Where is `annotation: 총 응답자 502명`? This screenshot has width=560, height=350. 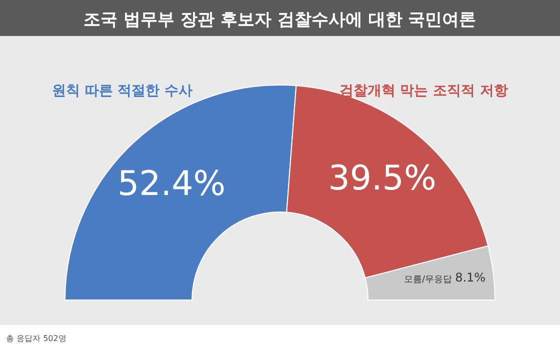 annotation: 총 응답자 502명 is located at coordinates (36, 338).